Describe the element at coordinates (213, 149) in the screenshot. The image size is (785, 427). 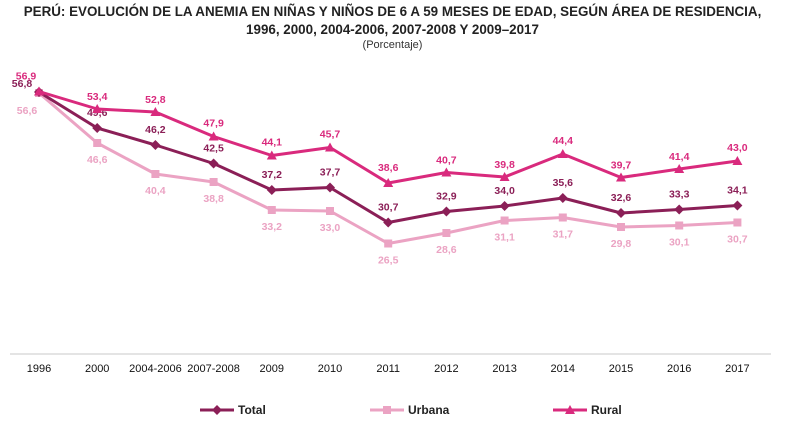
I see `data-label-total: 42,5` at that location.